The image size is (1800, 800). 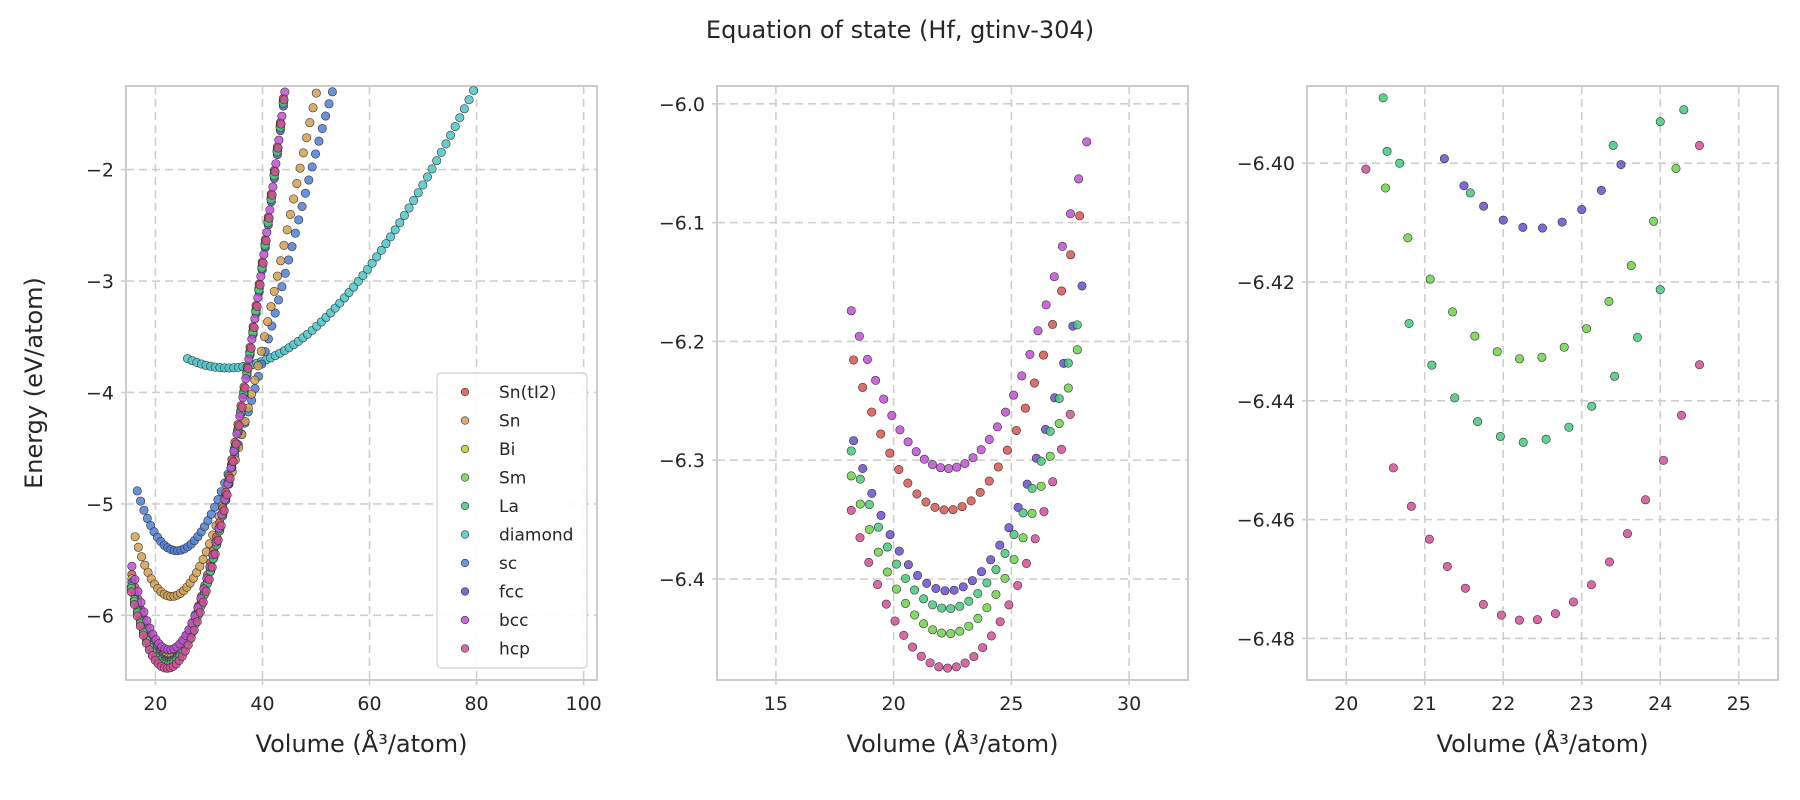 What do you see at coordinates (511, 593) in the screenshot?
I see `legend-label: fcc` at bounding box center [511, 593].